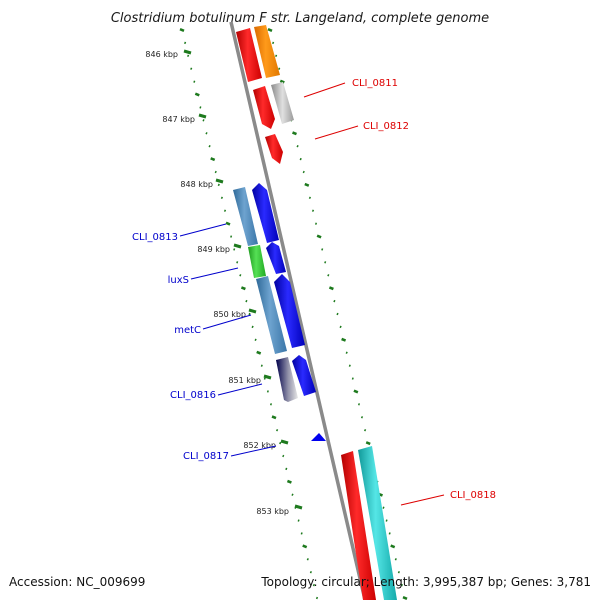  Describe the element at coordinates (155, 237) in the screenshot. I see `gene-label: CLI_0813` at that location.